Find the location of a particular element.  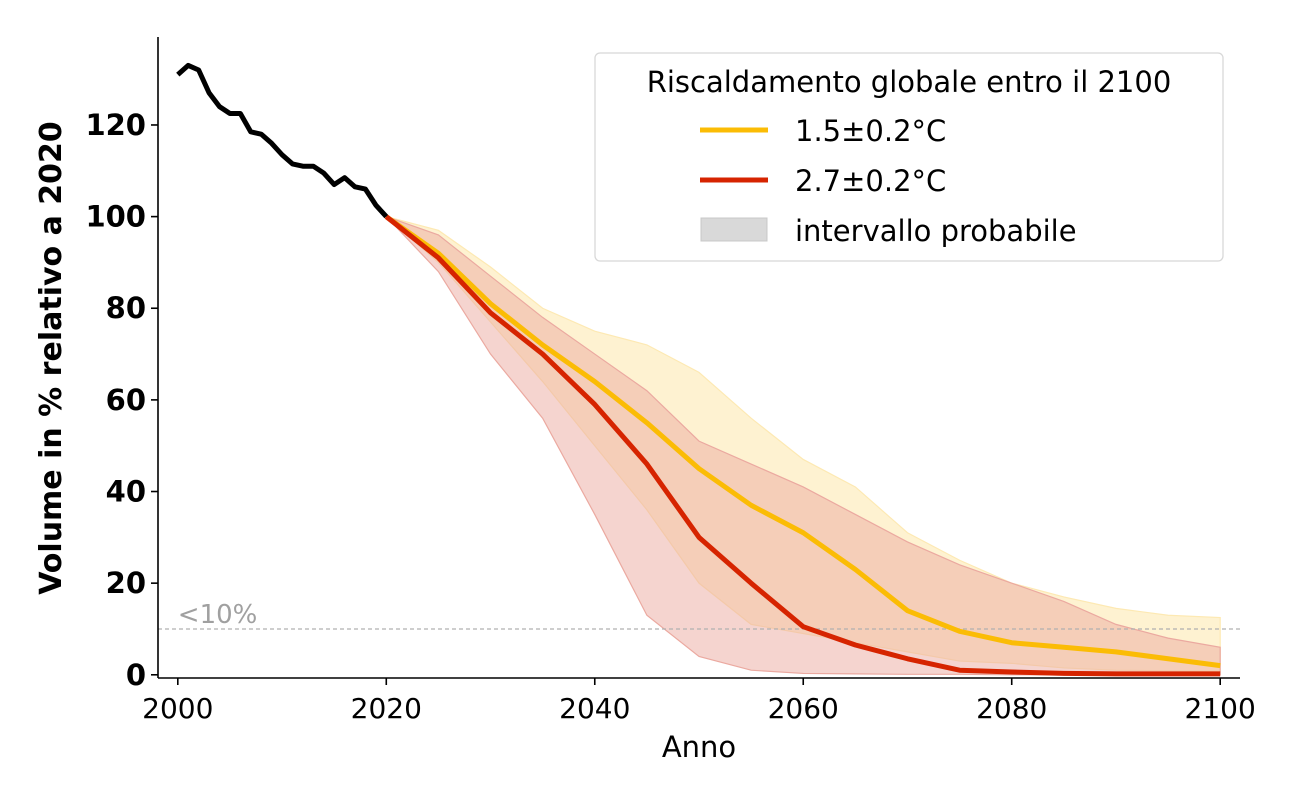

y-tick-label: 20 is located at coordinates (126, 583).